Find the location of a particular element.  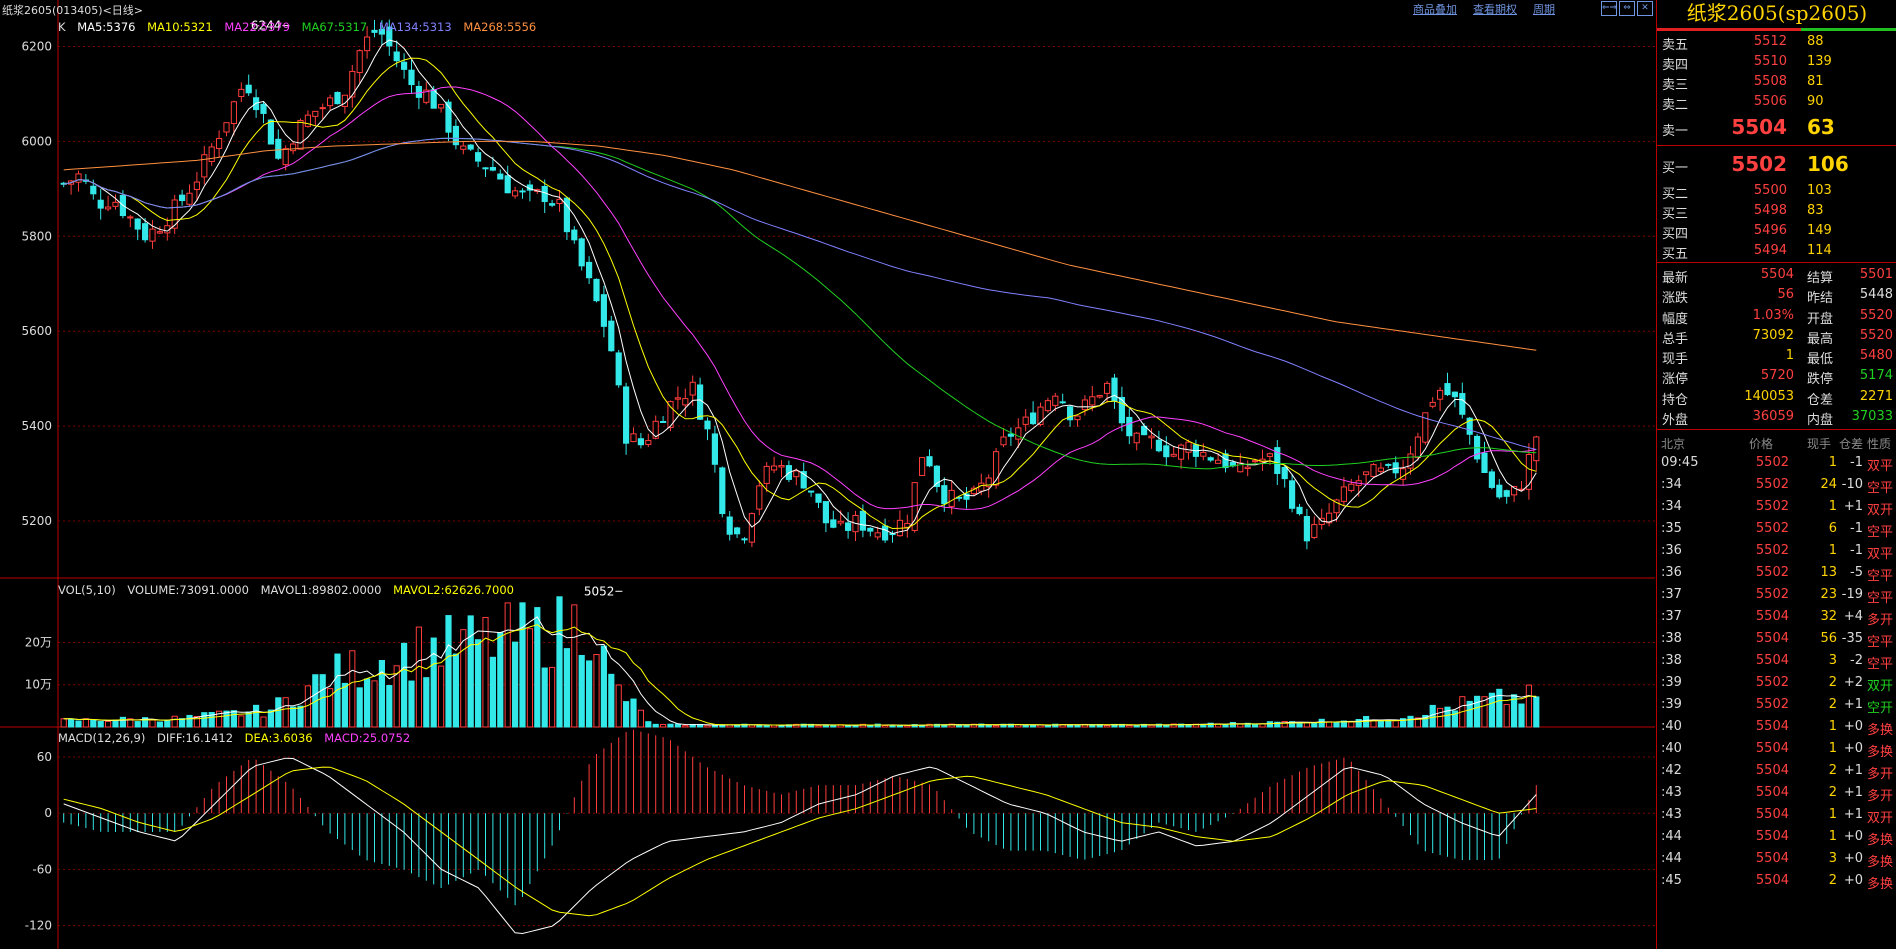

close-icon: ✕ is located at coordinates (1645, 8).